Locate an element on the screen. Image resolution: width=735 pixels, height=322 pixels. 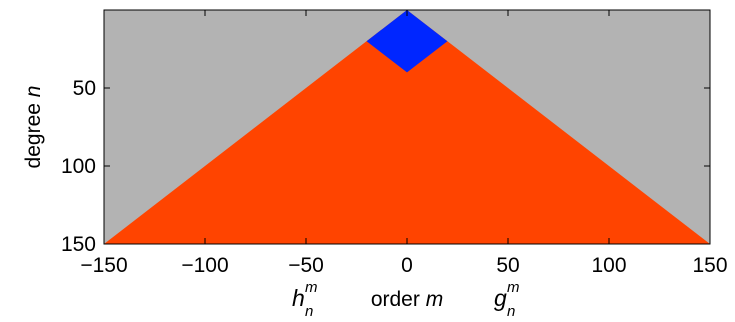
chart-annotations: h mng mn is located at coordinates (406, 299).